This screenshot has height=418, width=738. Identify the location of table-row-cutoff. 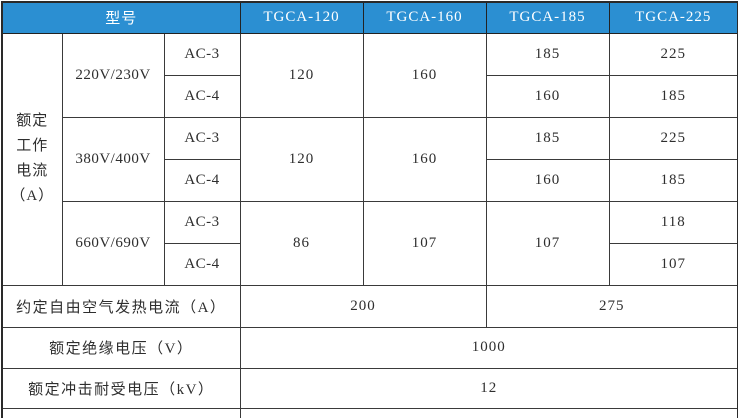
(369, 412).